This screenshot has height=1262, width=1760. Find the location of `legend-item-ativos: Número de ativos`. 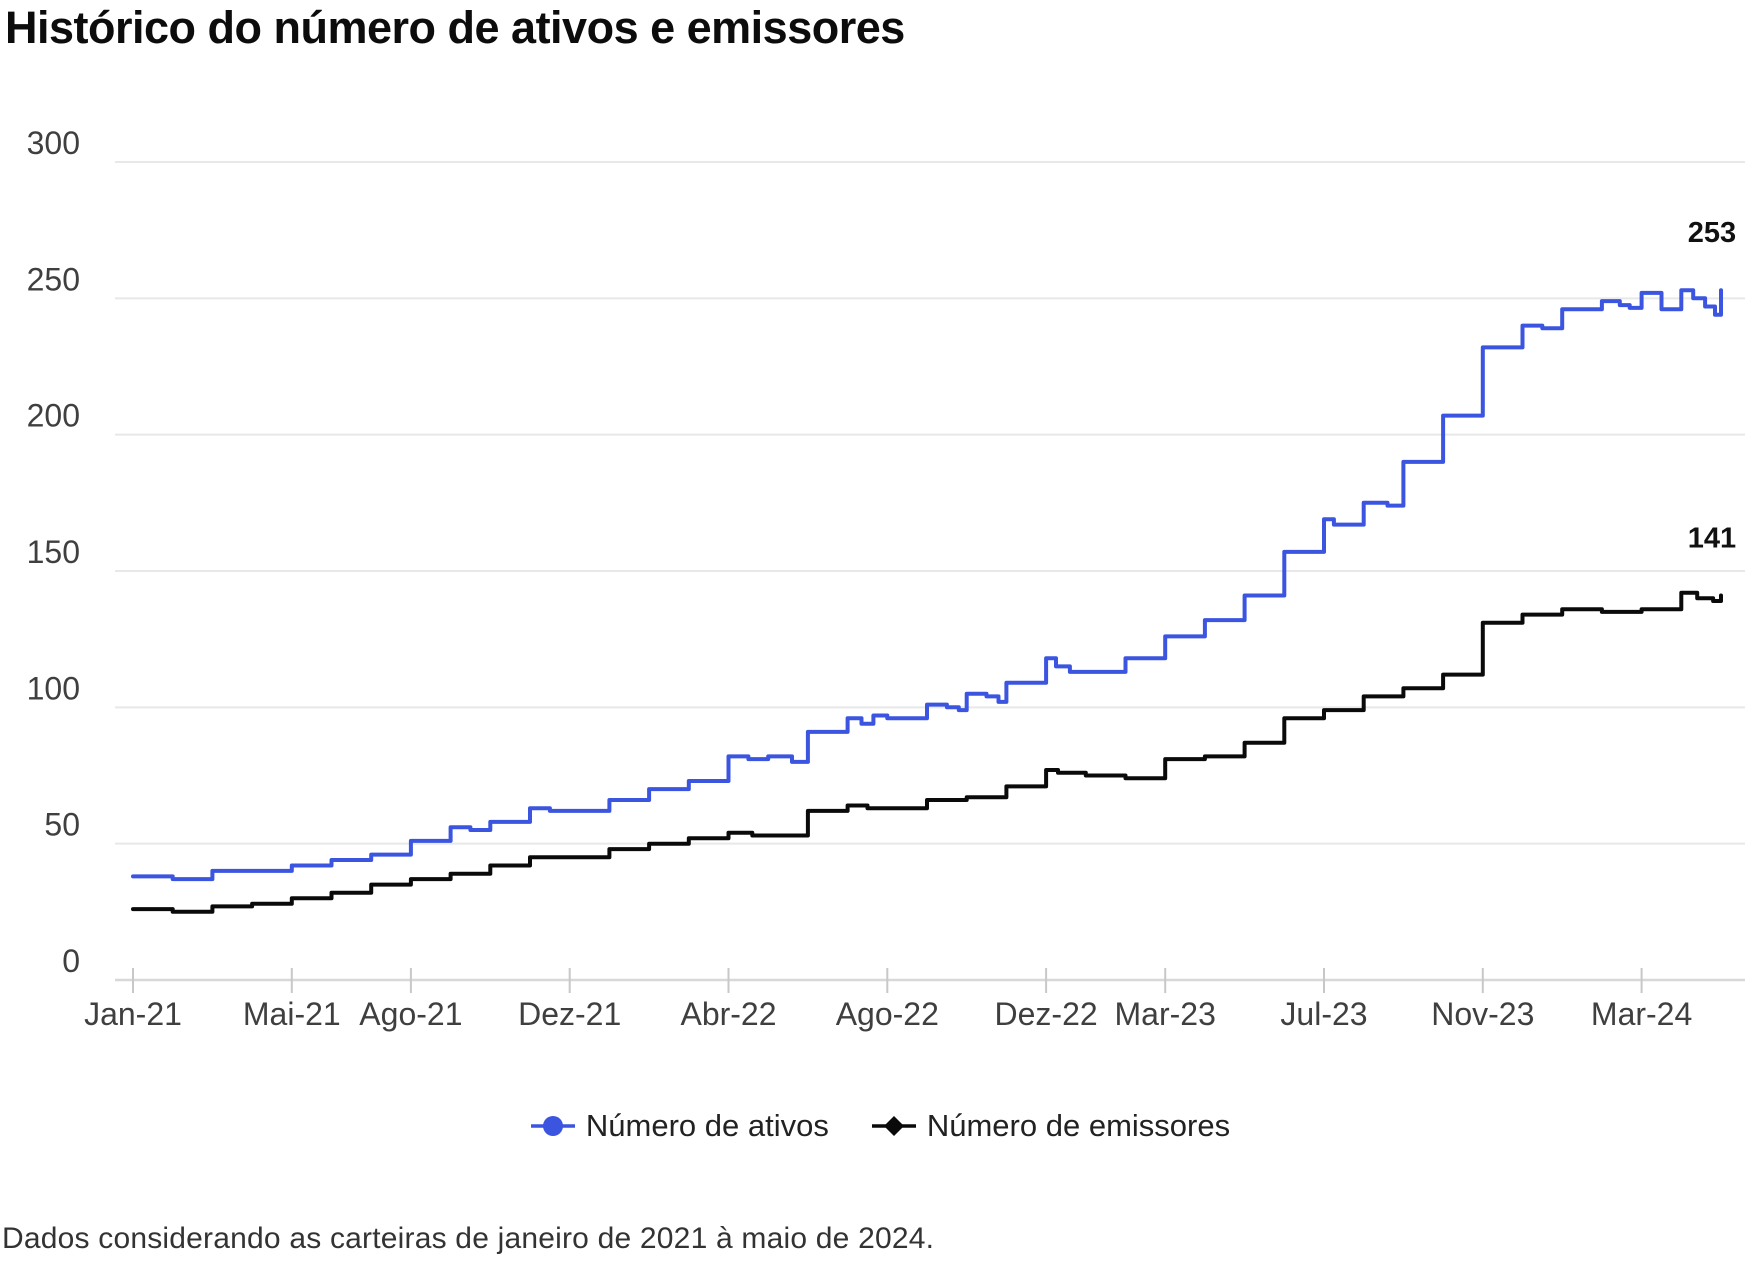

legend-item-ativos: Número de ativos is located at coordinates (679, 1126).